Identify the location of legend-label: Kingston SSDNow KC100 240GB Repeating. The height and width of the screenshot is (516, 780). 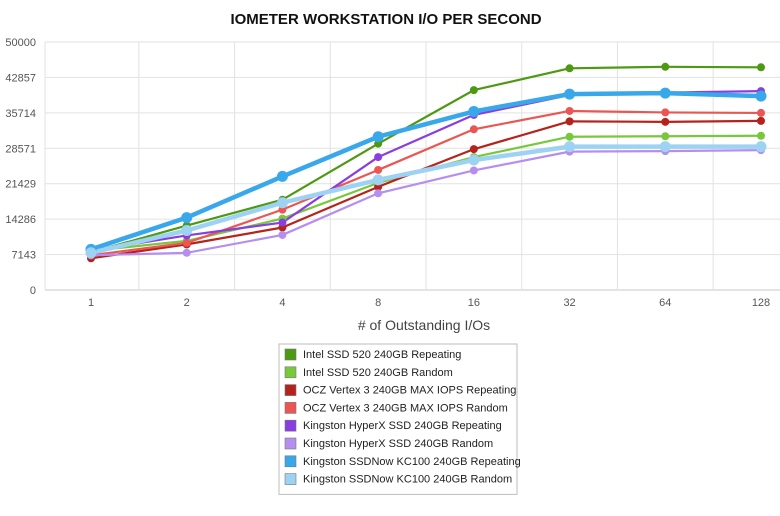
(412, 462).